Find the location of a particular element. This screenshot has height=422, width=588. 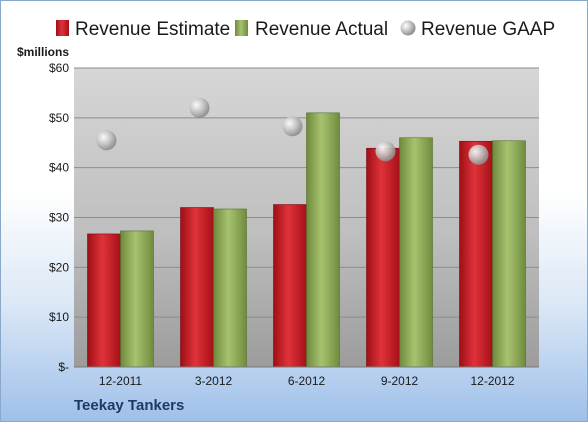

y-tick-label: $60 is located at coordinates (59, 68).